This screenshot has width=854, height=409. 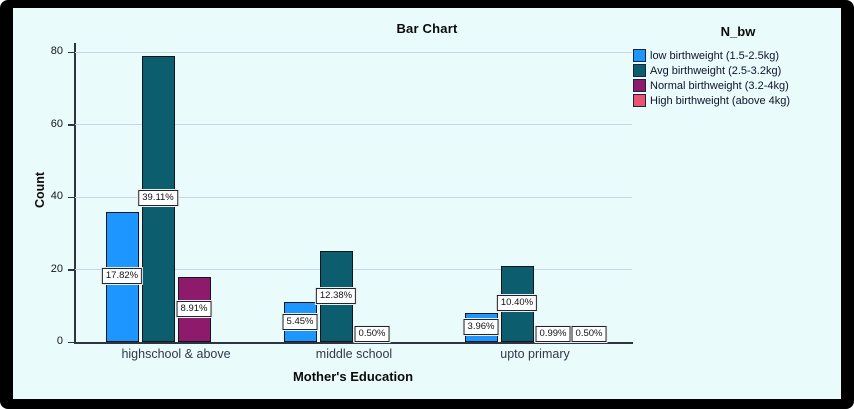 I want to click on x-axis-line, so click(x=353, y=343).